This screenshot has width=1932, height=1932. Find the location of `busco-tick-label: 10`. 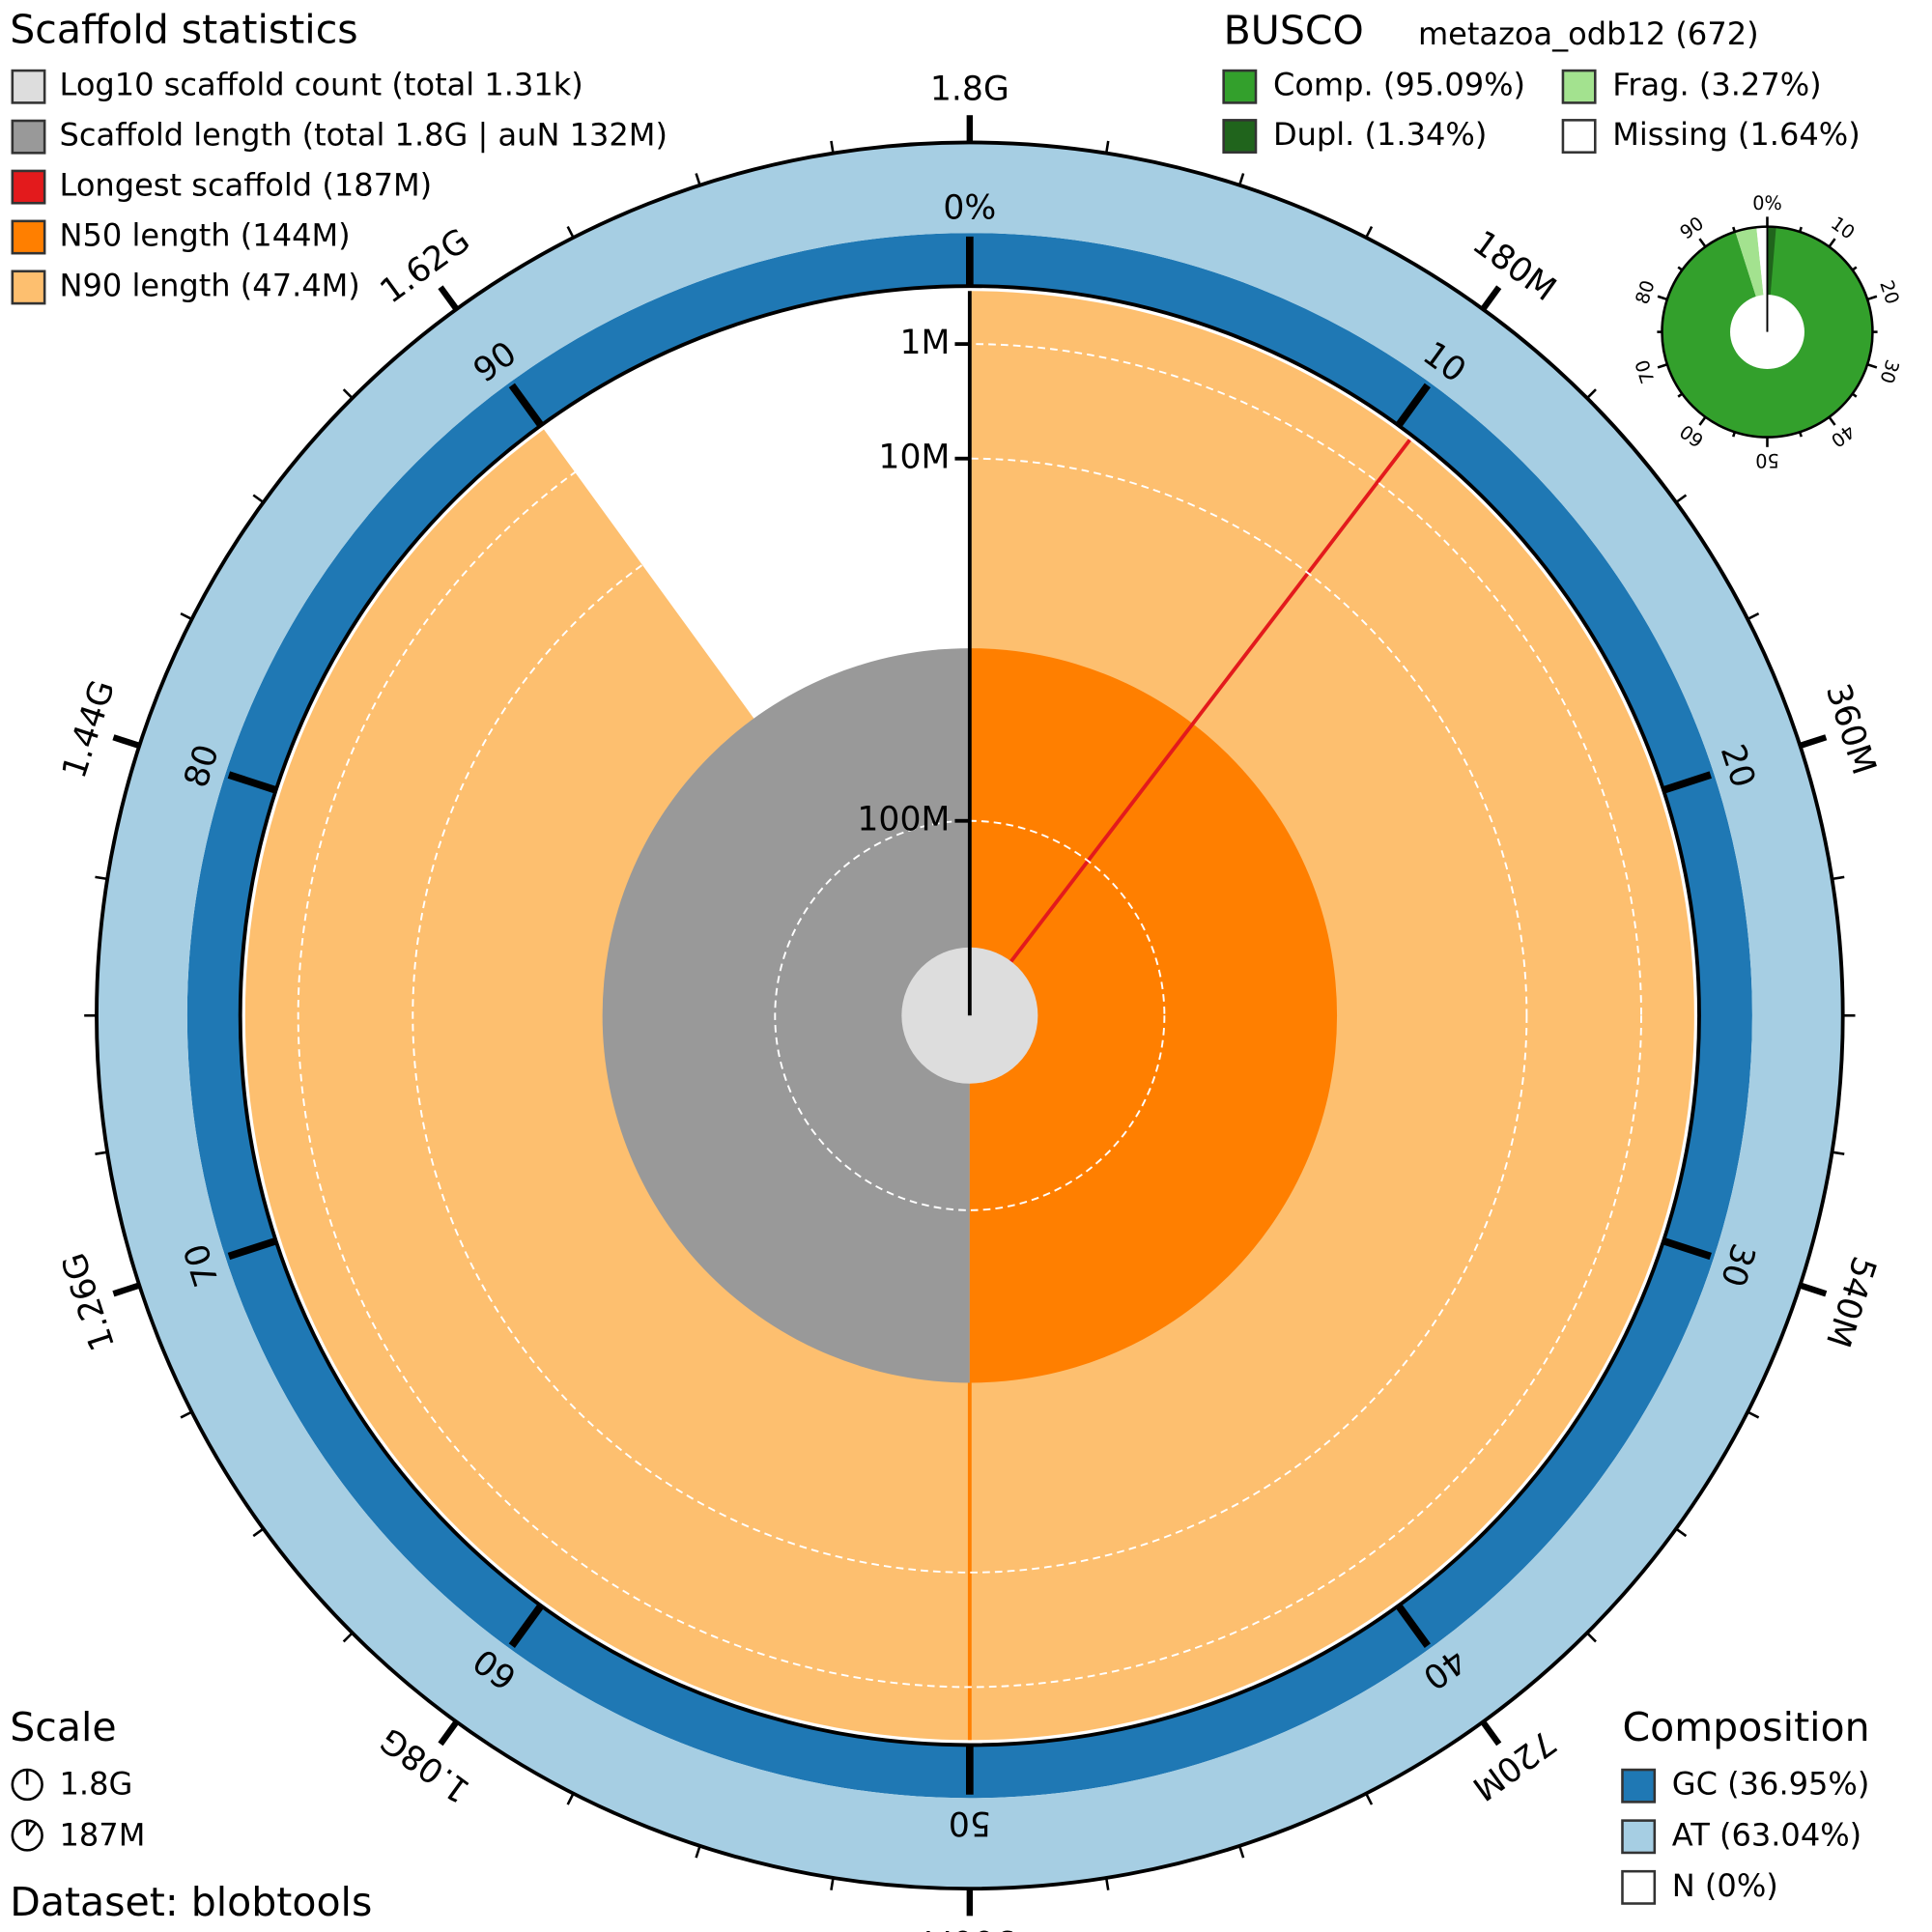

busco-tick-label: 10 is located at coordinates (1843, 227).